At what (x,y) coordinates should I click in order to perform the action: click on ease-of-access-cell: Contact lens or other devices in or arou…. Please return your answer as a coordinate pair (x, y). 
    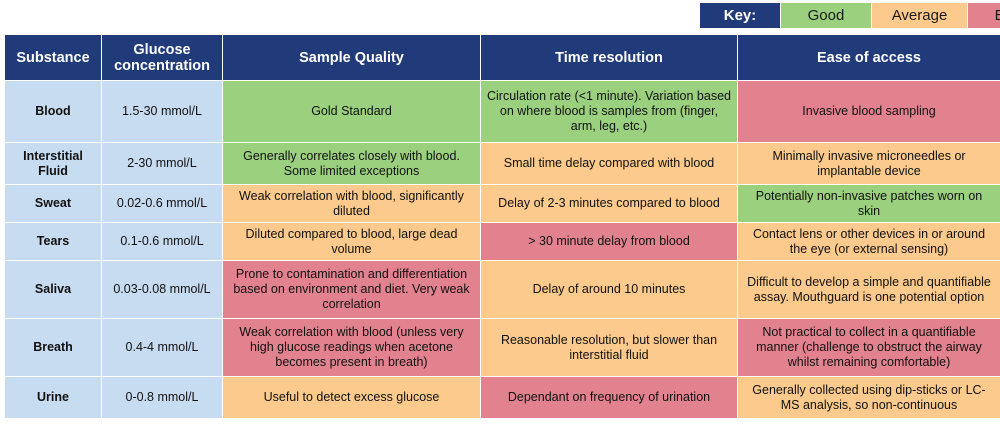
    Looking at the image, I should click on (868, 241).